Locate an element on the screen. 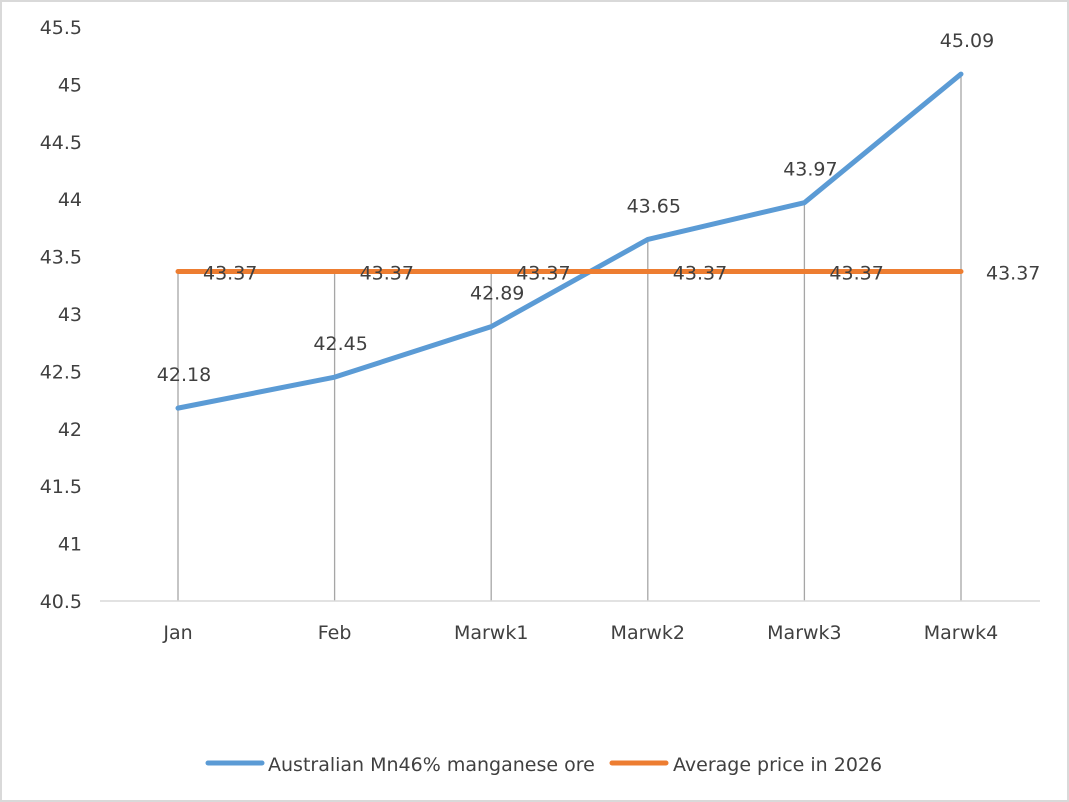 The height and width of the screenshot is (802, 1069). data-label: 43.97 is located at coordinates (810, 170).